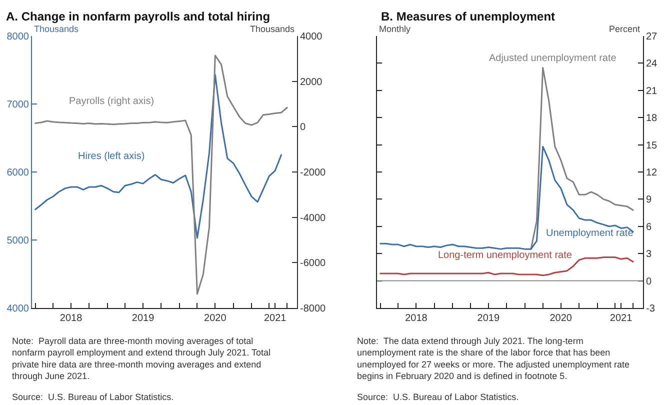 This screenshot has width=667, height=405. I want to click on text: Note: The data extend through July 2021. The long-term unemployment rate is the share of the labor force that has been unemployed for 27 weeks or more. The adjusted unemployment rate begins in February 2020 and is defined in footnote 5., so click(493, 359).